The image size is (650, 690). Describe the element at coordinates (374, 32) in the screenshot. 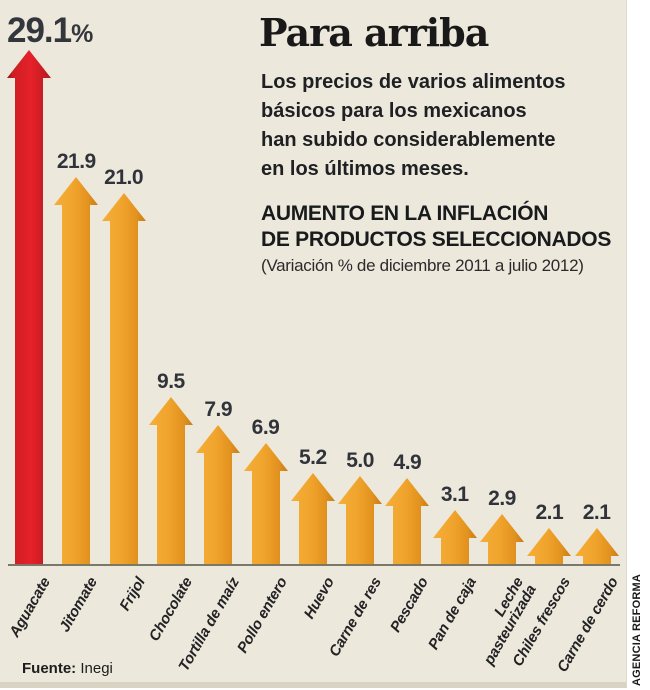

I see `page-title: Para arriba` at that location.